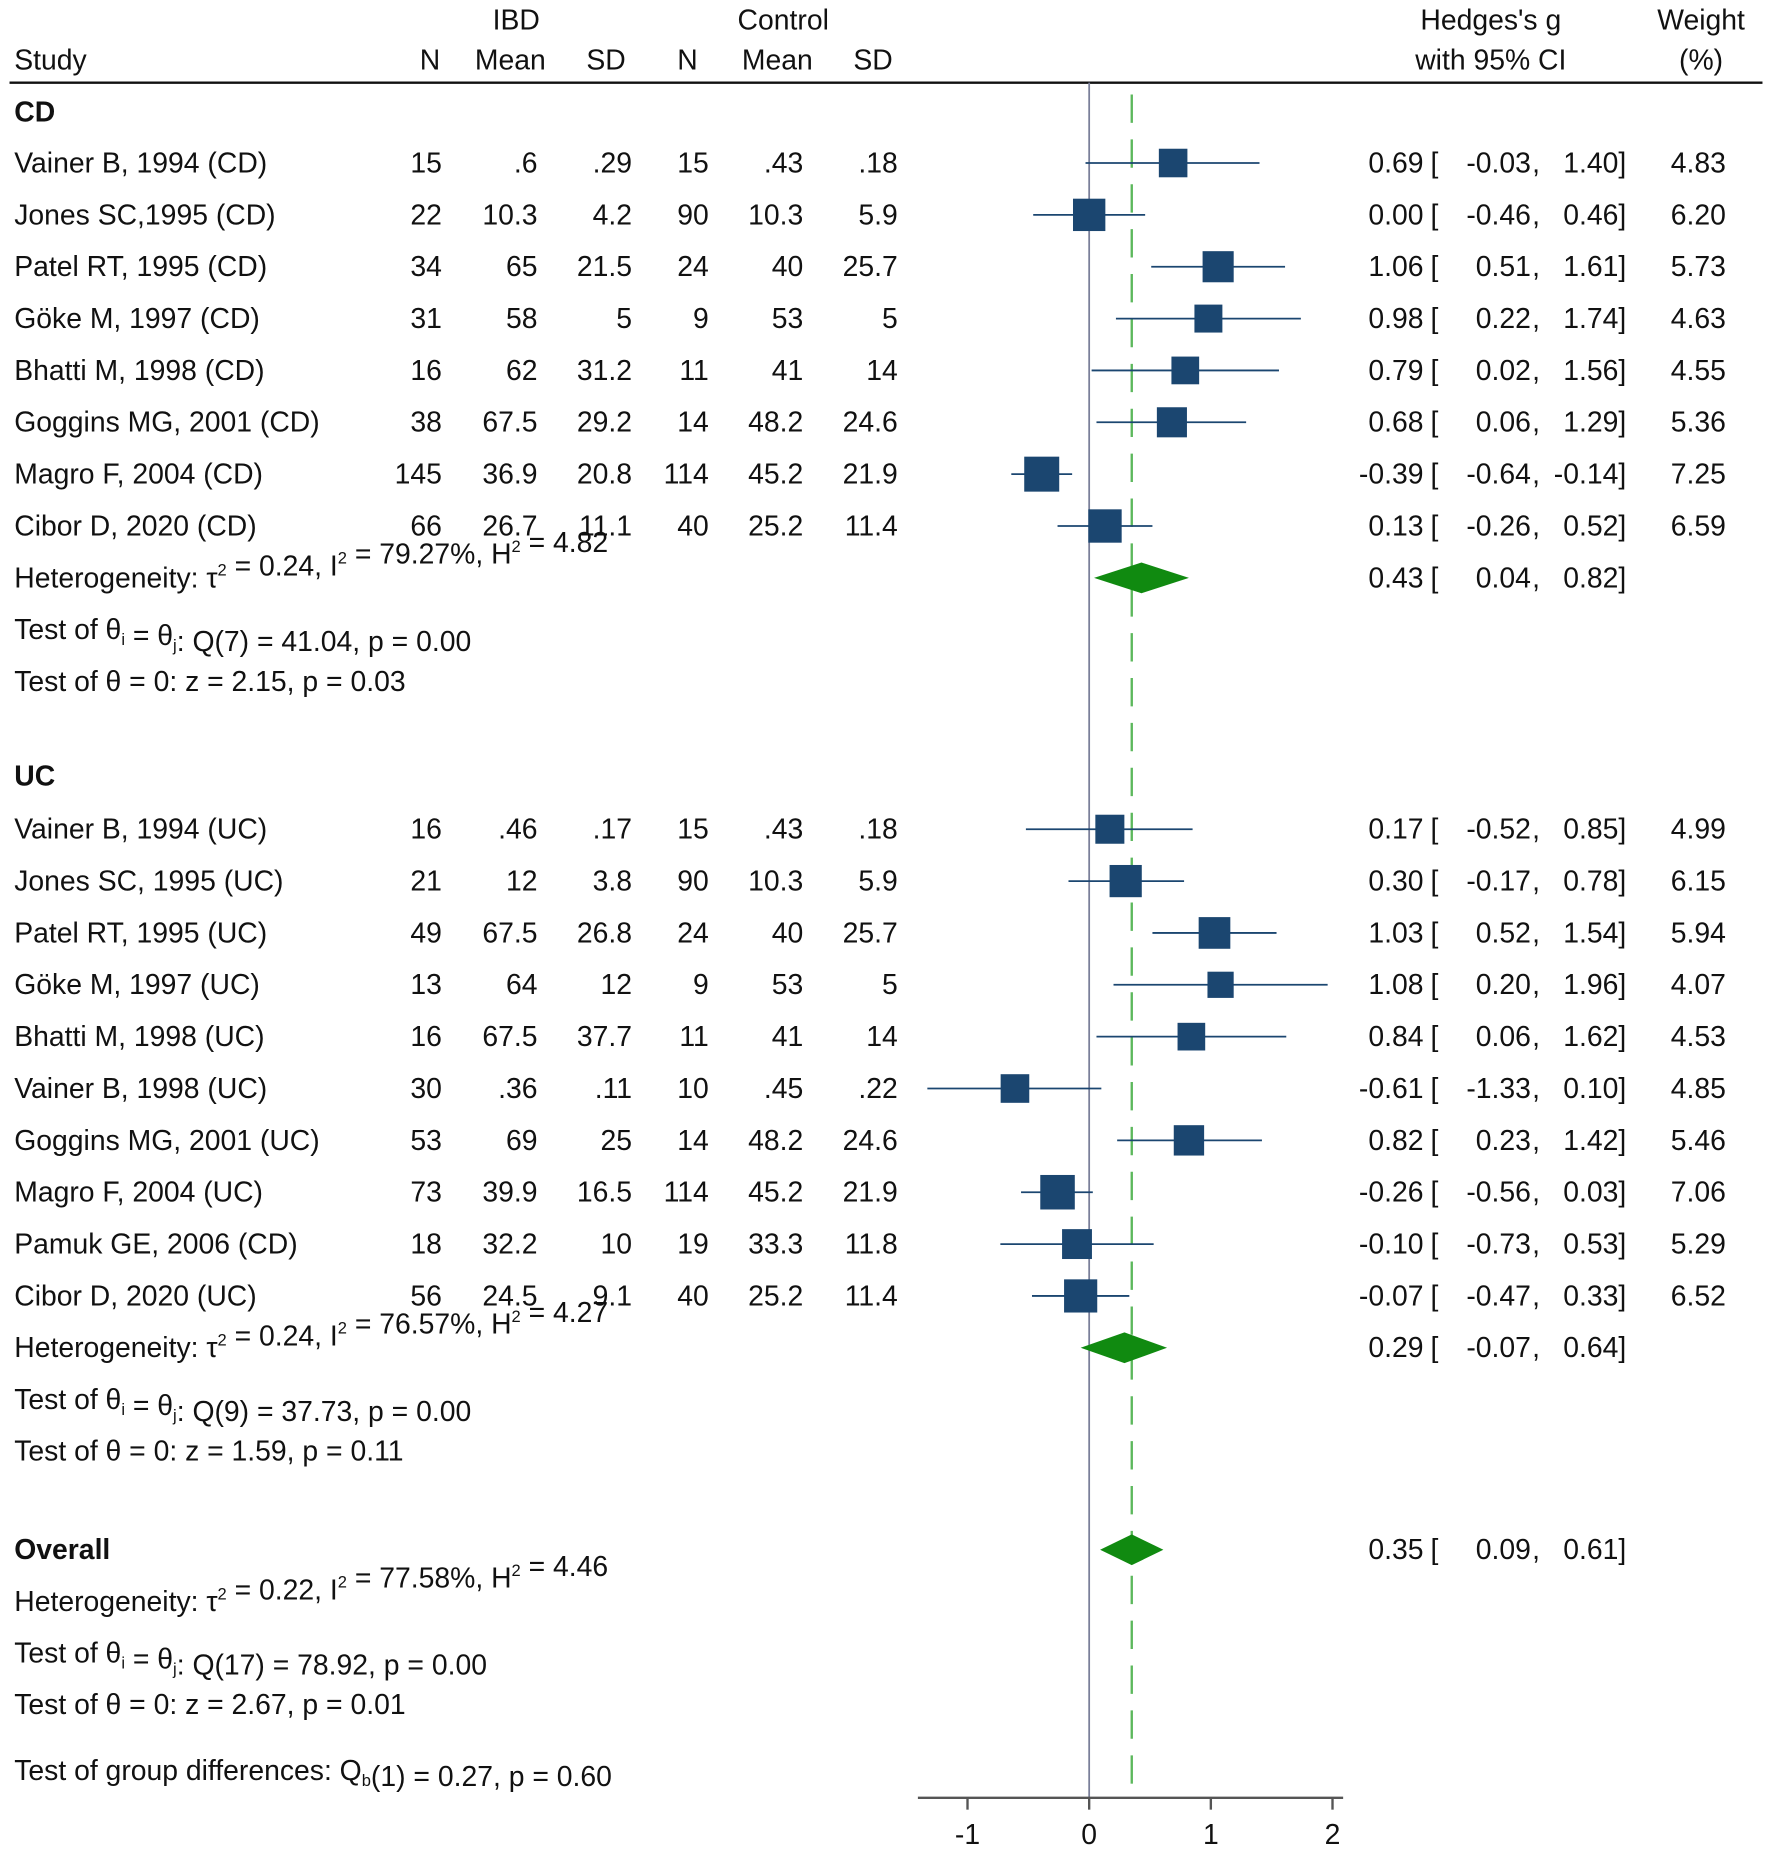 This screenshot has height=1851, width=1772. I want to click on study-m1: 69, so click(522, 1141).